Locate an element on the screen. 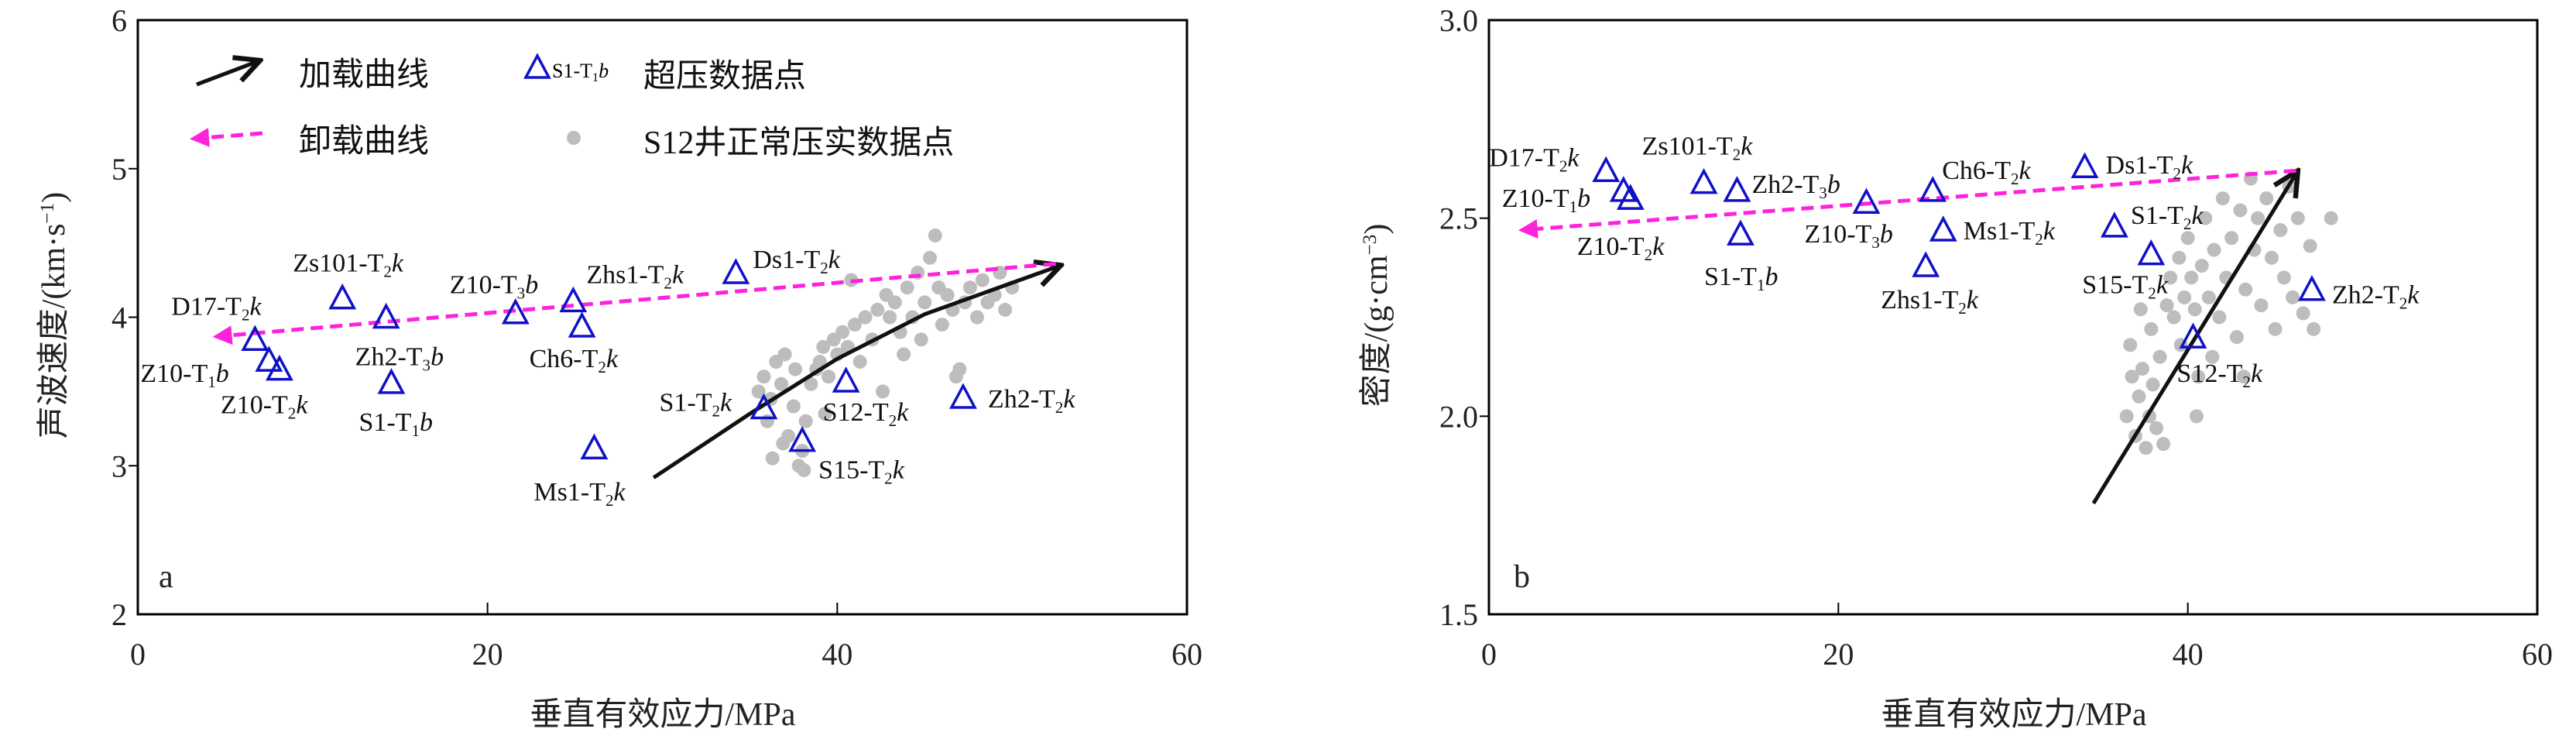  legend-gray-dot-icon is located at coordinates (574, 138).